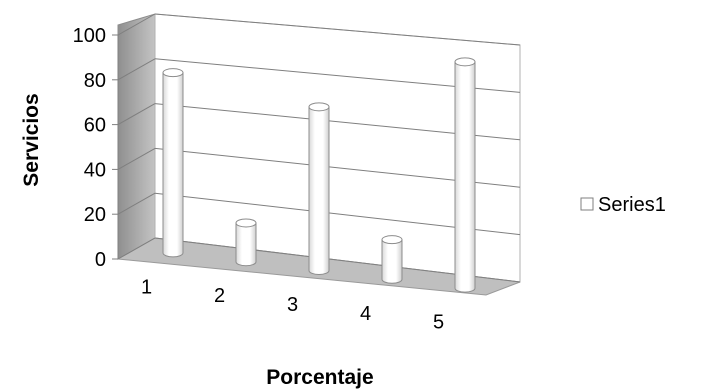  Describe the element at coordinates (136, 136) in the screenshot. I see `side-wall` at that location.